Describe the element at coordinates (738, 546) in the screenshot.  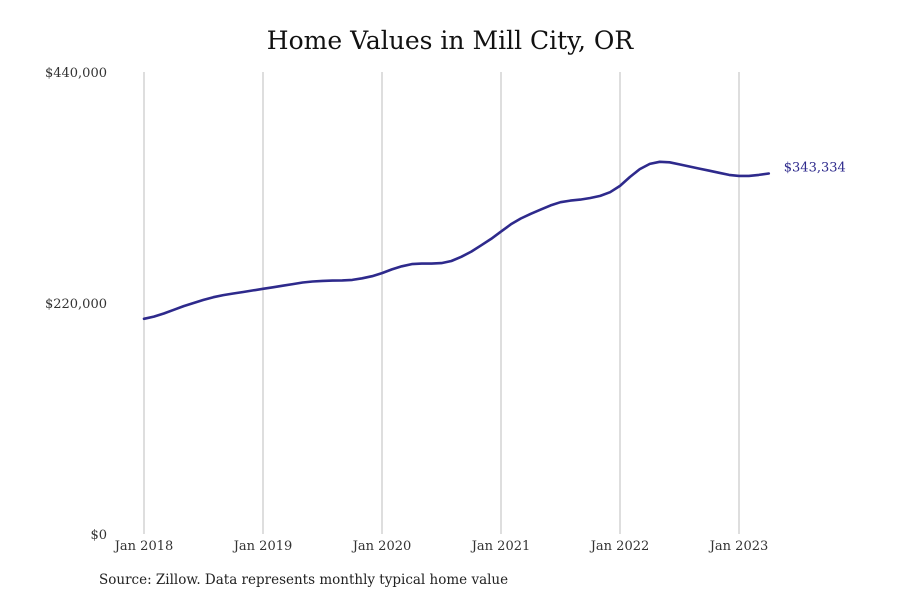
I see `x-tick-label: Jan 2023` at that location.